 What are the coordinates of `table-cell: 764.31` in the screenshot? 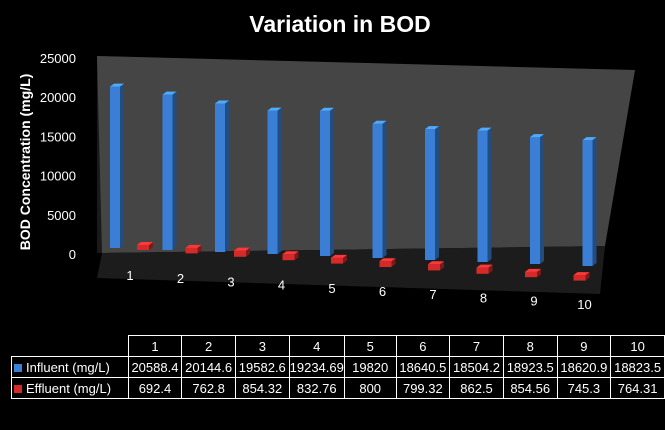 It's located at (637, 388).